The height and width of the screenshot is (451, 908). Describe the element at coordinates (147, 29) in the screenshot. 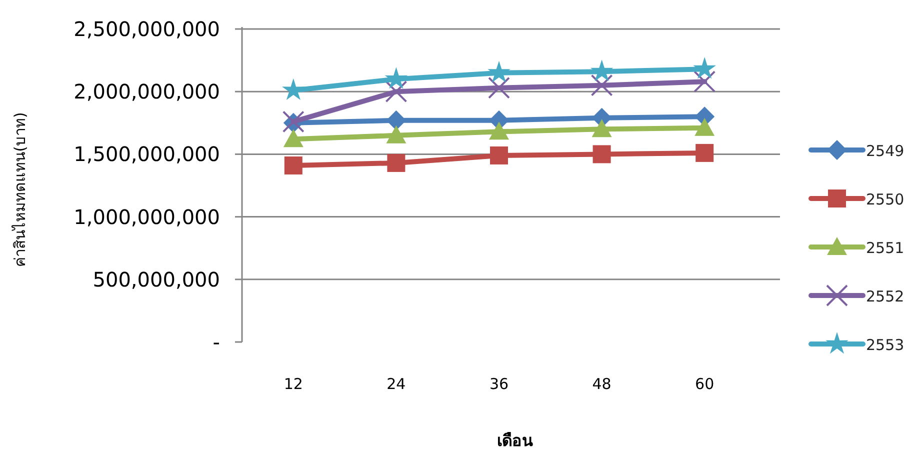

I see `y-tick-label: 2,500,000,000` at that location.